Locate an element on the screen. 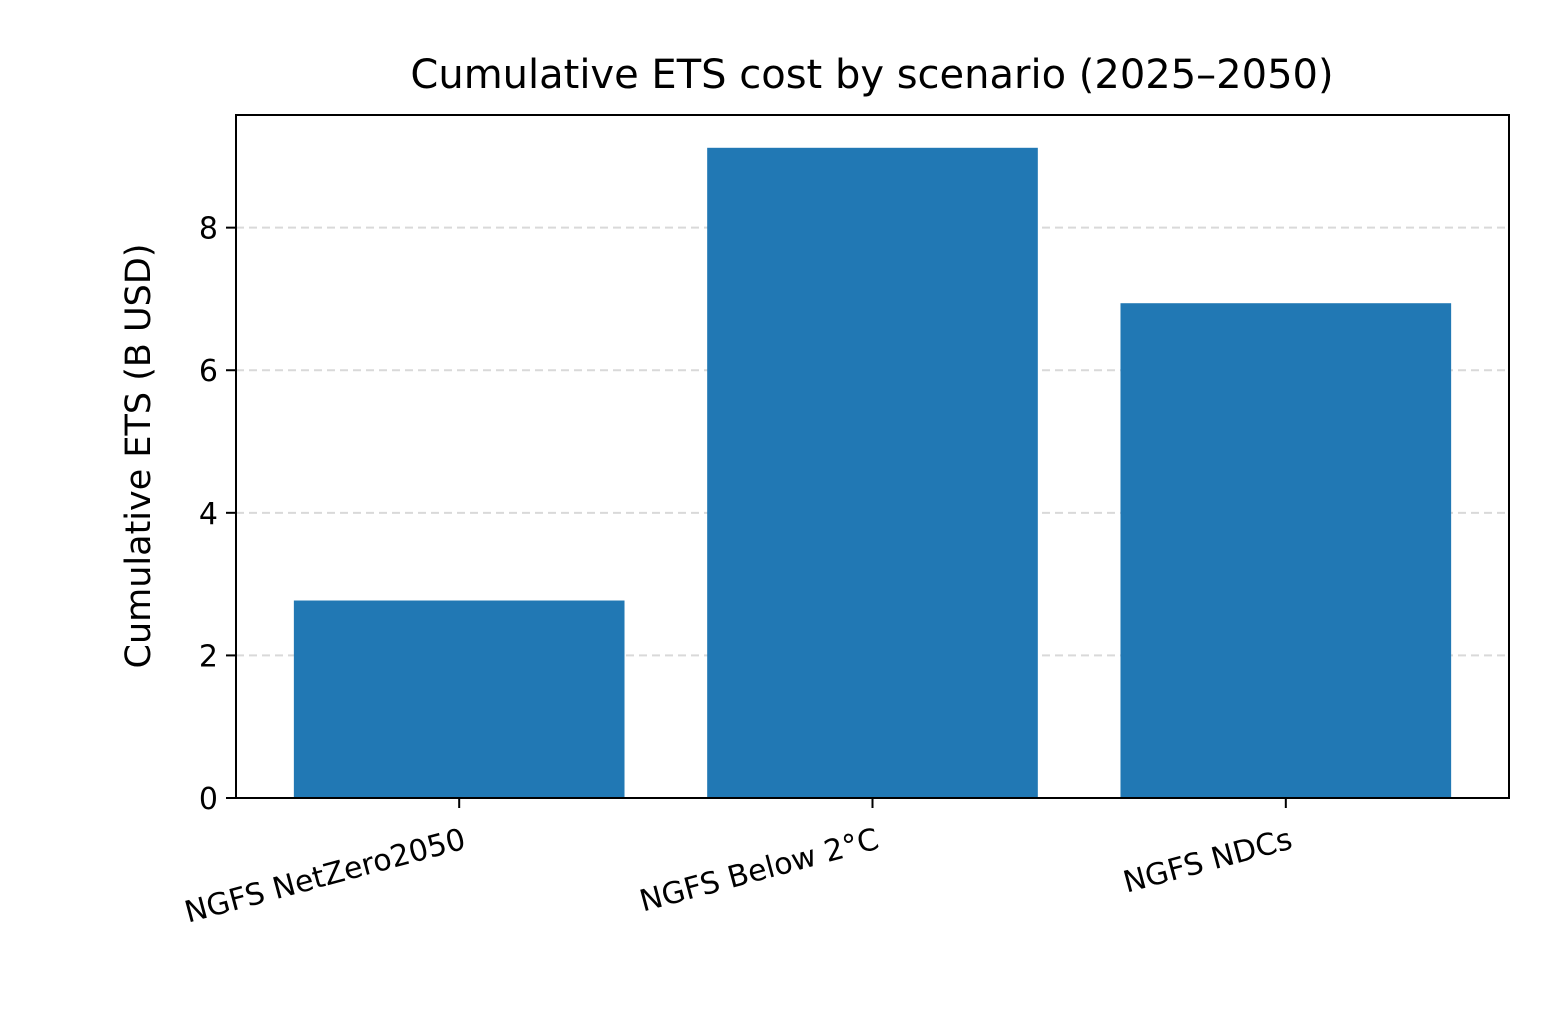  y-tick-label: 6 is located at coordinates (208, 371).